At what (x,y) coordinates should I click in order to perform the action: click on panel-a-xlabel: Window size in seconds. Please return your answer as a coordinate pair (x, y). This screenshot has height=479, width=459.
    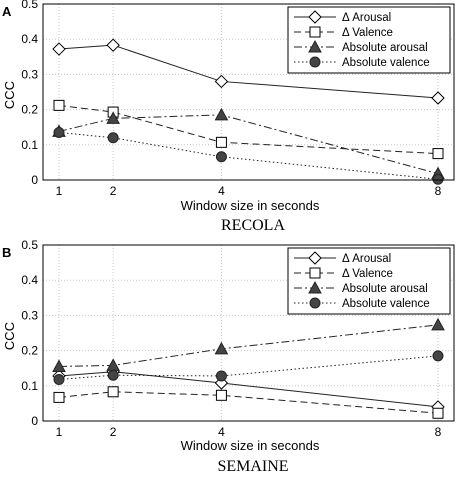
    Looking at the image, I should click on (250, 205).